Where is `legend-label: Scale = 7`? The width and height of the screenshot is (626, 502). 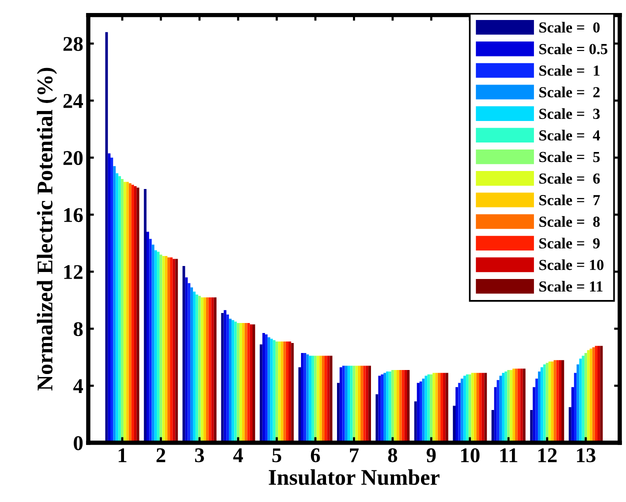
legend-label: Scale = 7 is located at coordinates (569, 200).